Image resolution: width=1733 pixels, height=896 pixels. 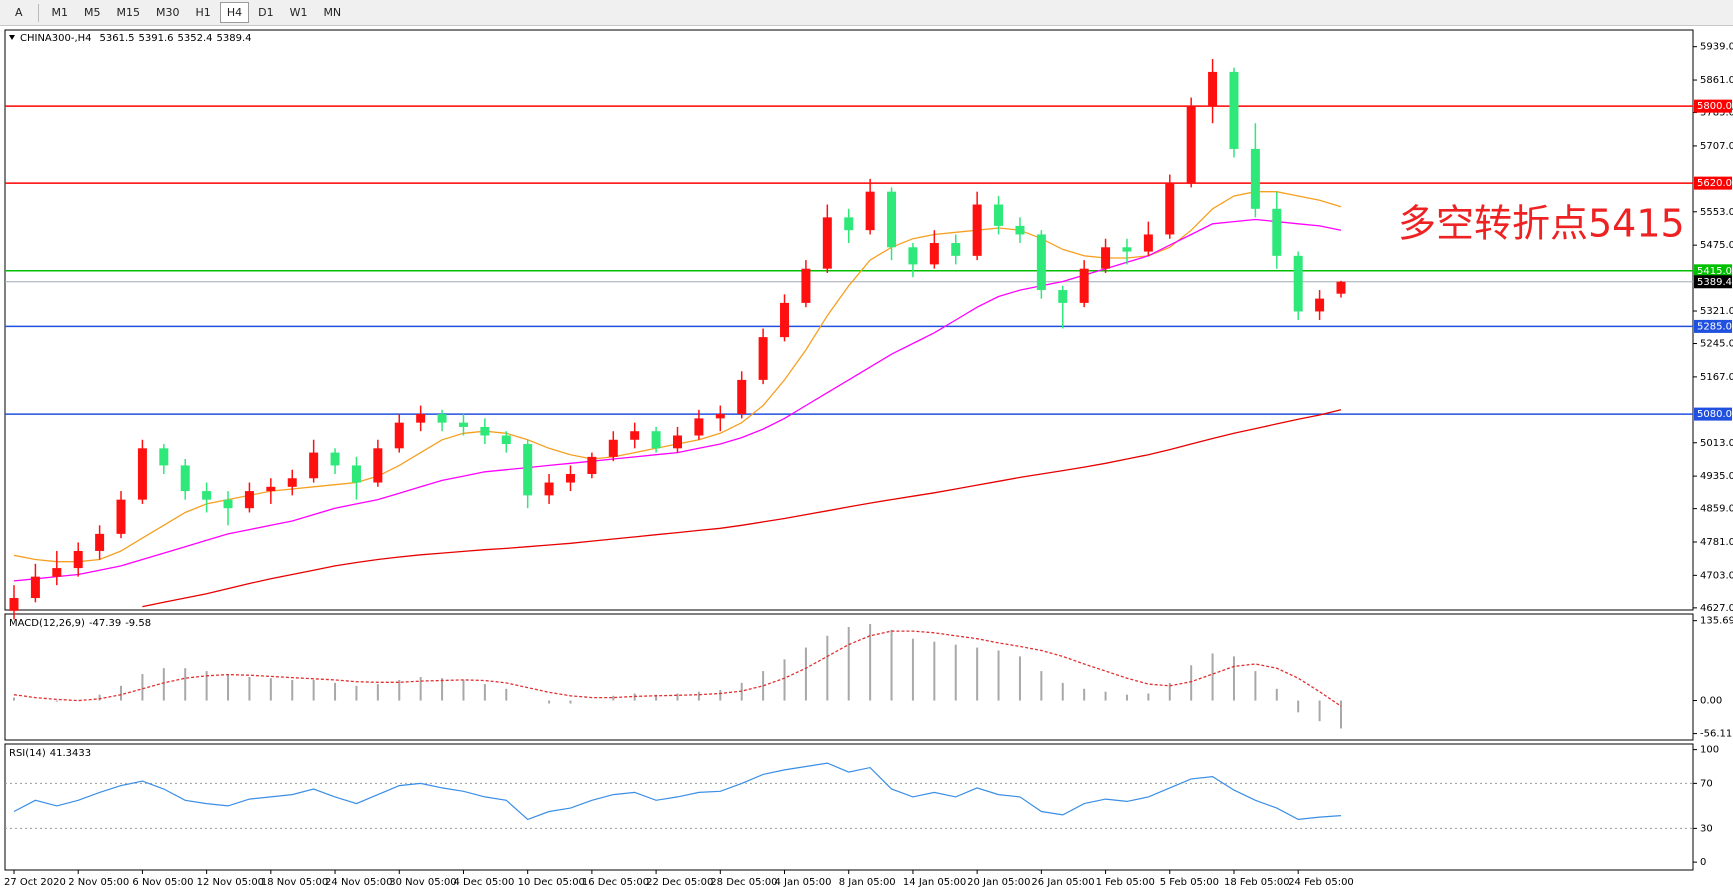 What do you see at coordinates (1706, 783) in the screenshot?
I see `y-tick-label: 70` at bounding box center [1706, 783].